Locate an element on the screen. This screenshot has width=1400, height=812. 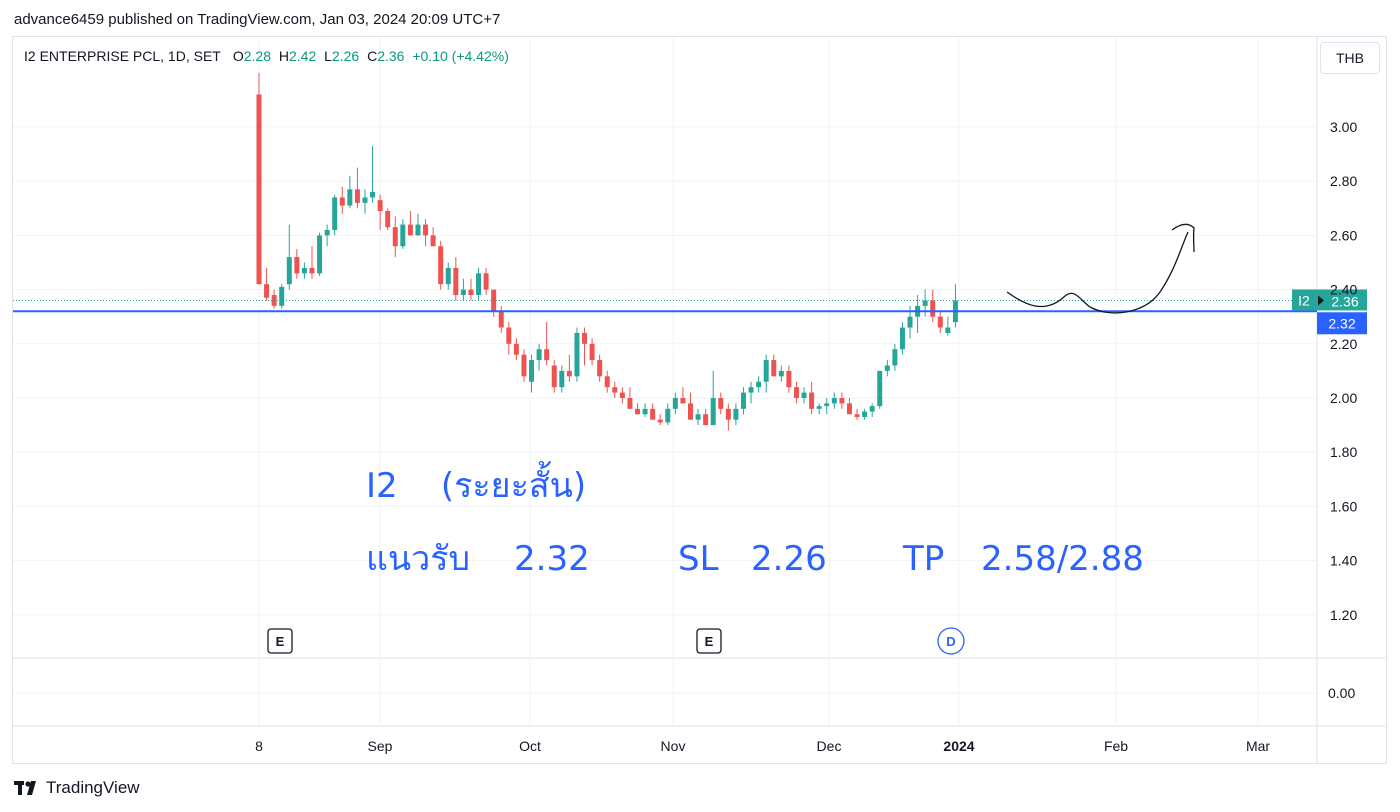
y-tick-label: 1.20 is located at coordinates (1343, 615).